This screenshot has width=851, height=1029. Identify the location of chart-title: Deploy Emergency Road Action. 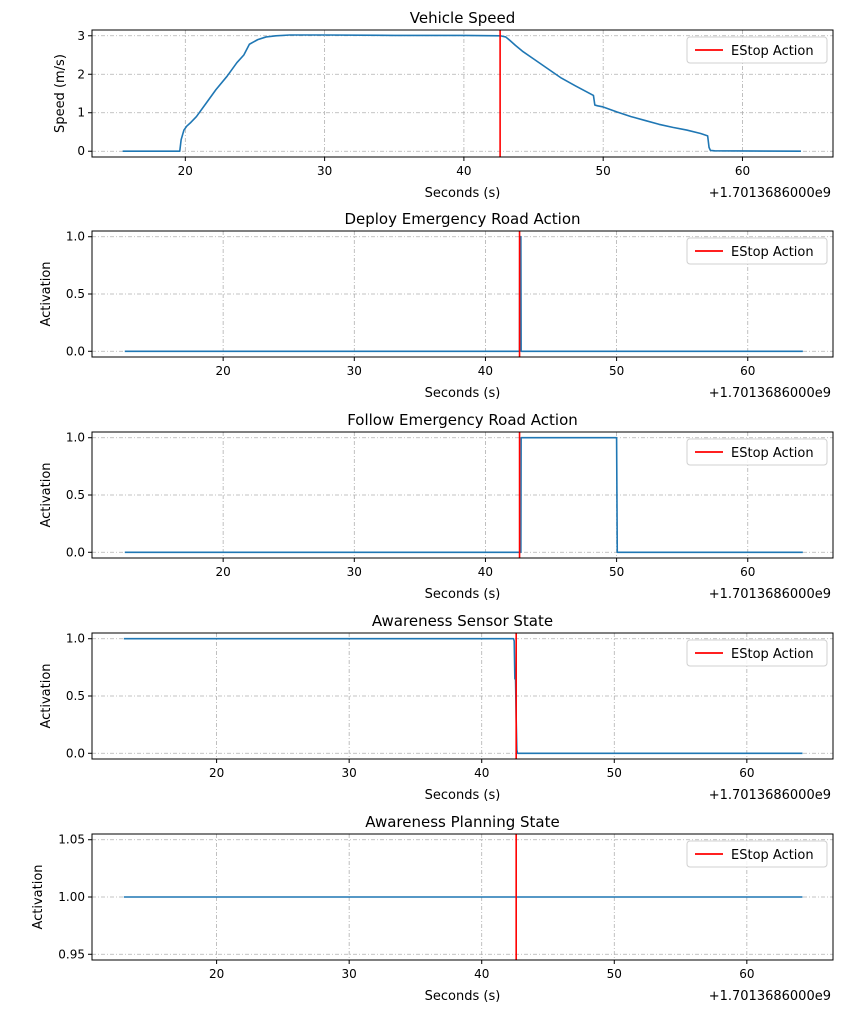
(462, 219).